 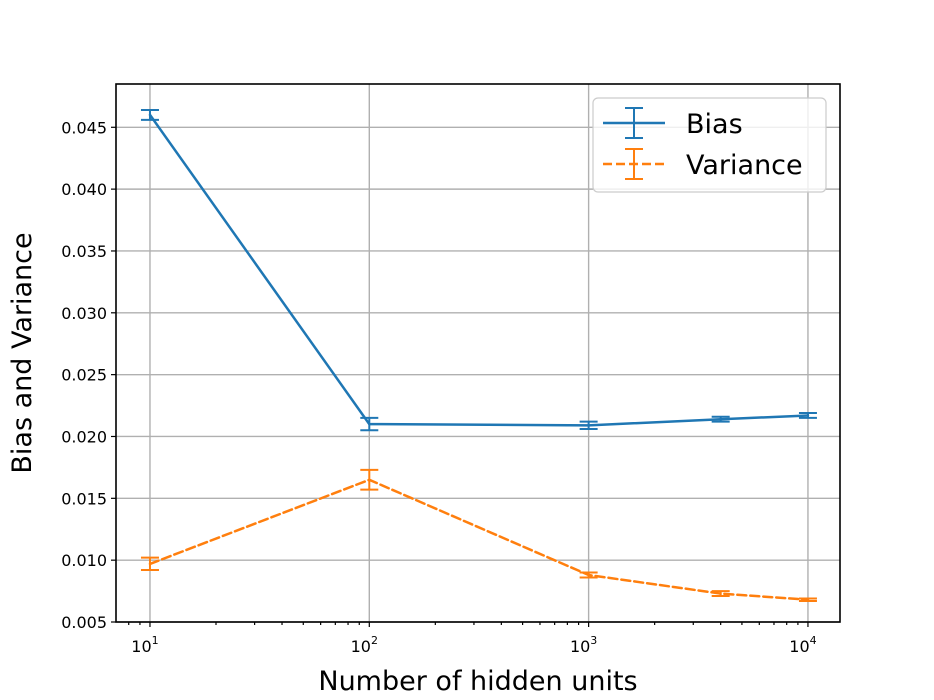 What do you see at coordinates (463, 623) in the screenshot?
I see `minor-tick-layer` at bounding box center [463, 623].